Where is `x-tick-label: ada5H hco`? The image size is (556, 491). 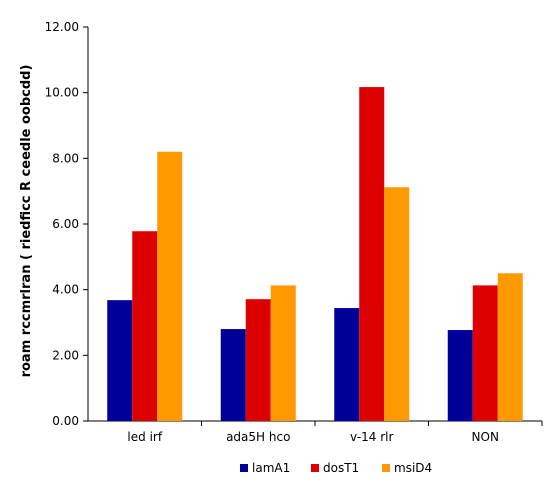 x-tick-label: ada5H hco is located at coordinates (258, 437).